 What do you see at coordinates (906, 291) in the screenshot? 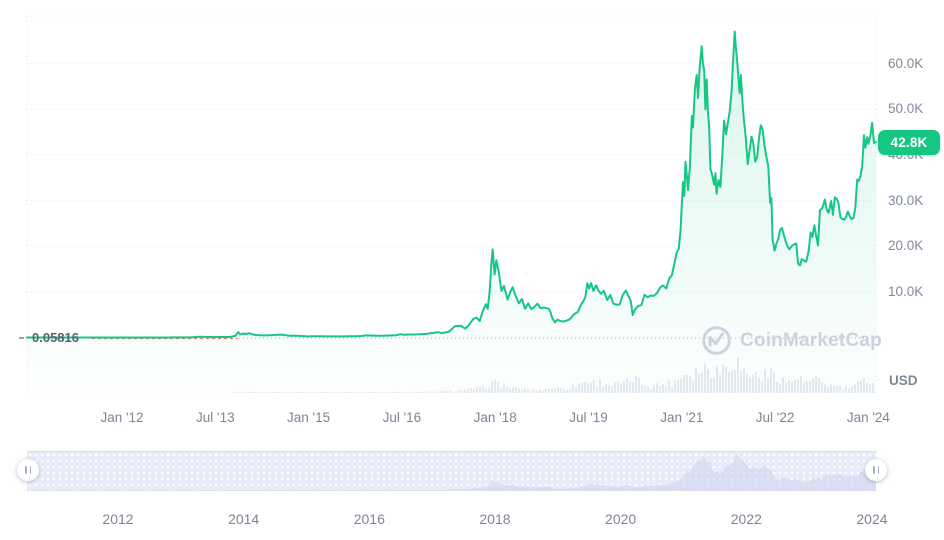
I see `y-axis-tick-label: 10.0K` at bounding box center [906, 291].